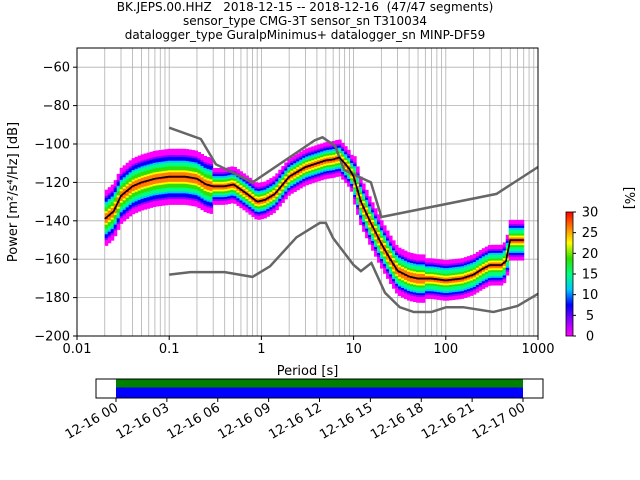  I want to click on y-tick-label: −200, so click(52, 337).